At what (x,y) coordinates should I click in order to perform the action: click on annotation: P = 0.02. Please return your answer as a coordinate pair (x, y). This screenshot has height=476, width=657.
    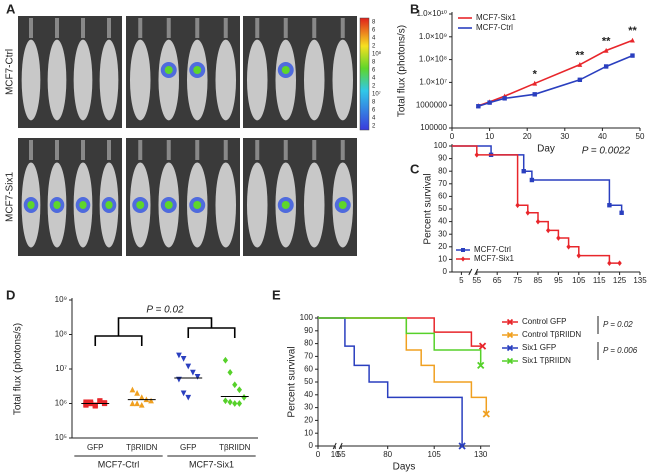
    Looking at the image, I should click on (618, 324).